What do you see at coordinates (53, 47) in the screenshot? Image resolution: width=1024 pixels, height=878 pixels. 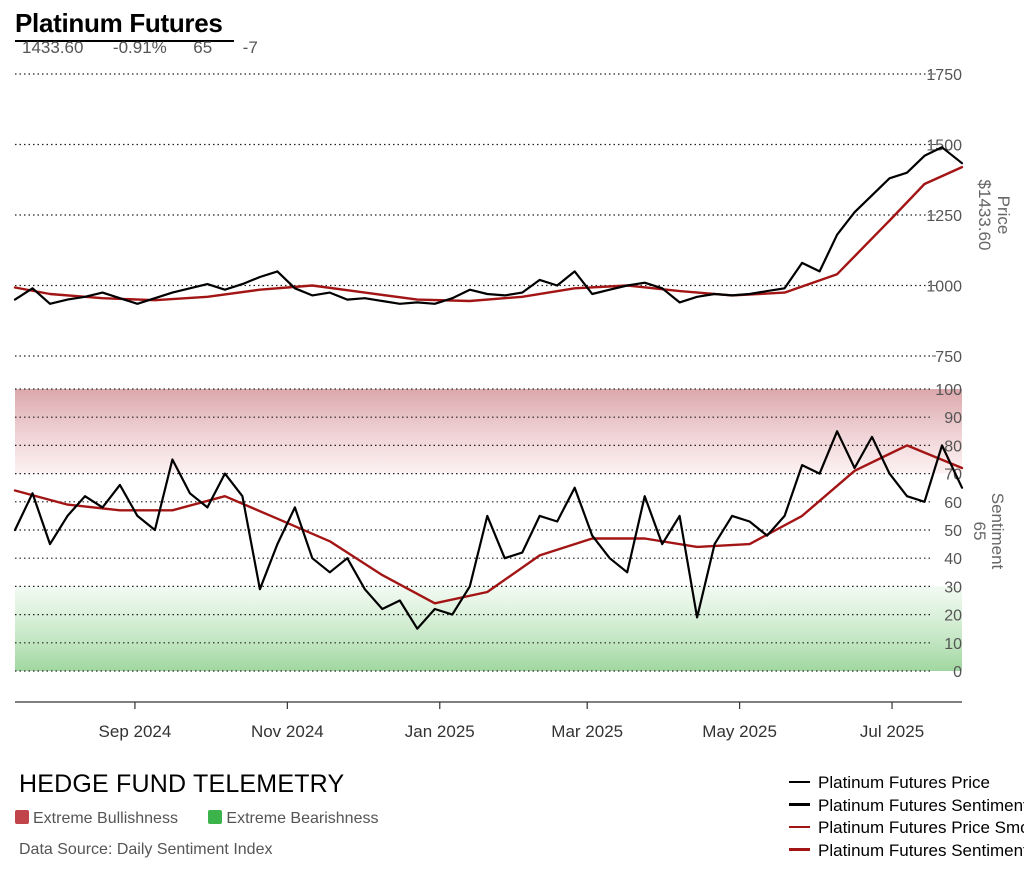 I see `last-price: 1433.60` at bounding box center [53, 47].